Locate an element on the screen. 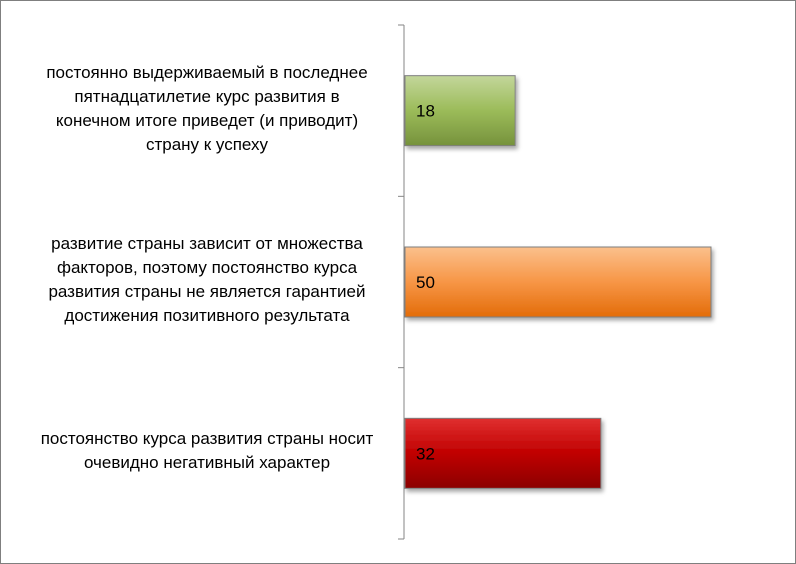 This screenshot has height=564, width=796. data-label-1: 18 is located at coordinates (425, 111).